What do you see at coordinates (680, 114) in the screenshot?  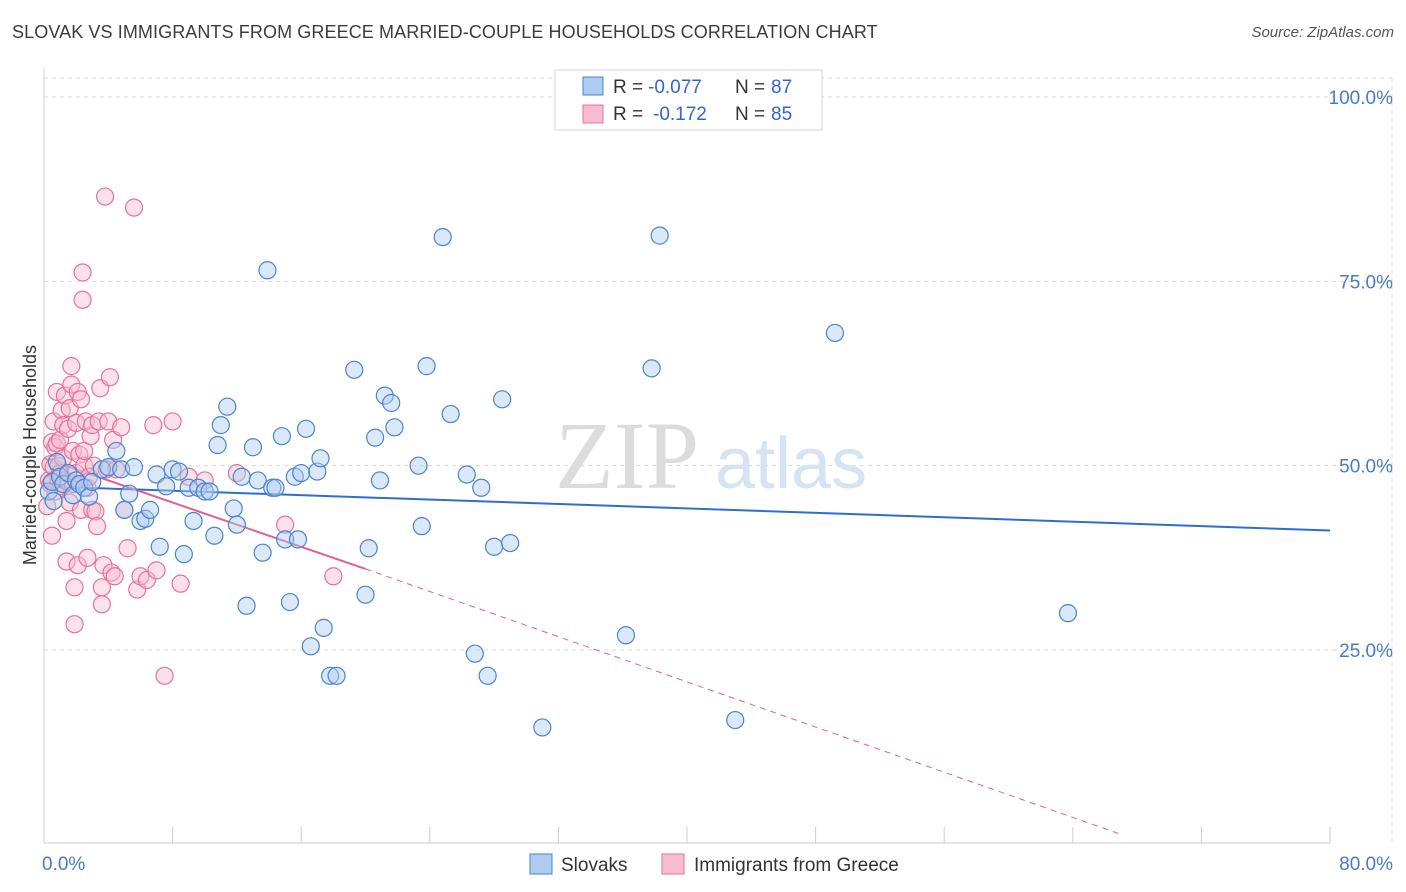 I see `legend-r-value-2: -0.172` at bounding box center [680, 114].